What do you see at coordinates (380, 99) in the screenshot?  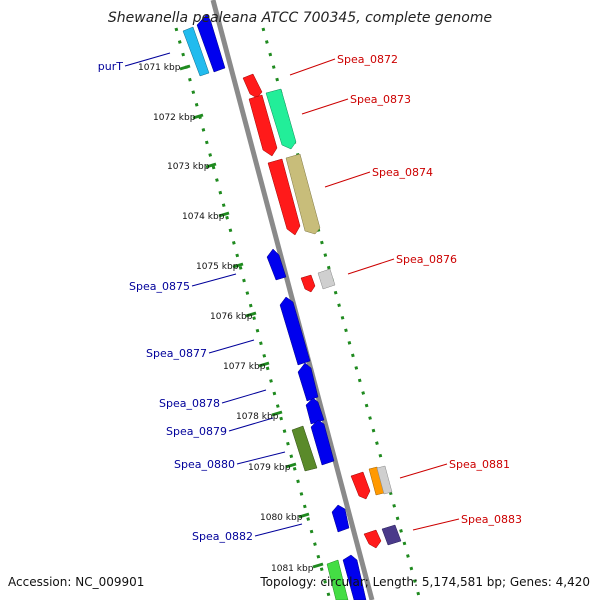 I see `gene-label-spea-0873: Spea_0873` at bounding box center [380, 99].